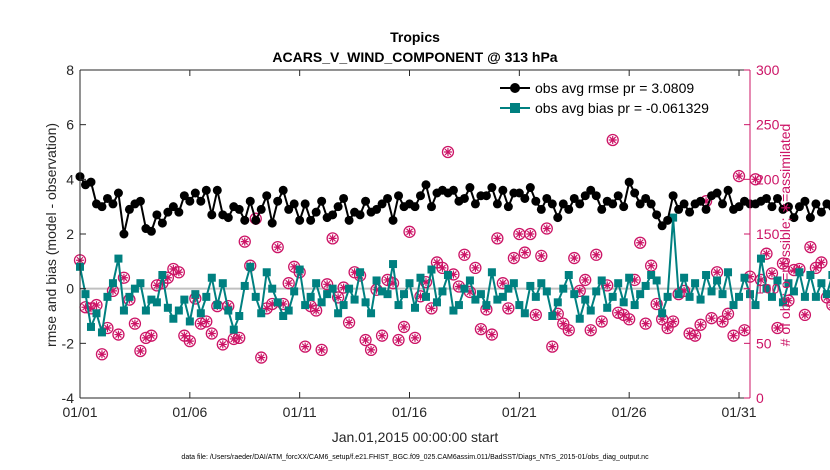  Describe the element at coordinates (768, 289) in the screenshot. I see `y2-tick-label: 100` at that location.